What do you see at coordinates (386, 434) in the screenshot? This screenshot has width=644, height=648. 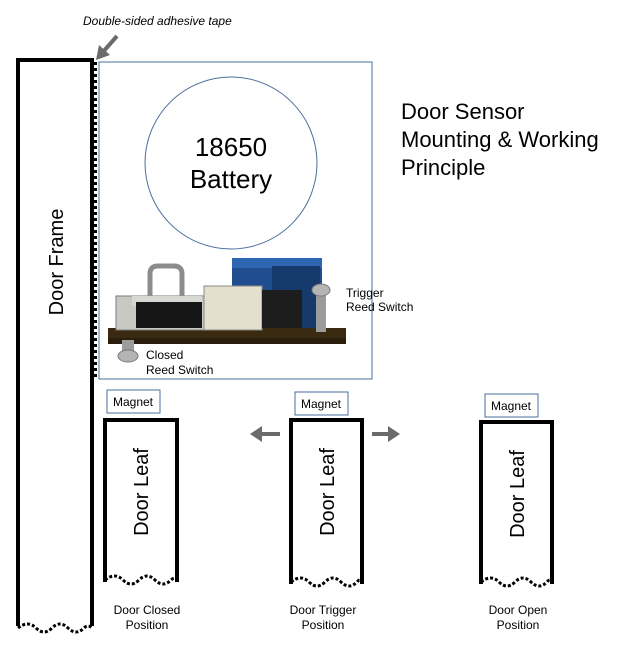 I see `arrow-right-icon` at bounding box center [386, 434].